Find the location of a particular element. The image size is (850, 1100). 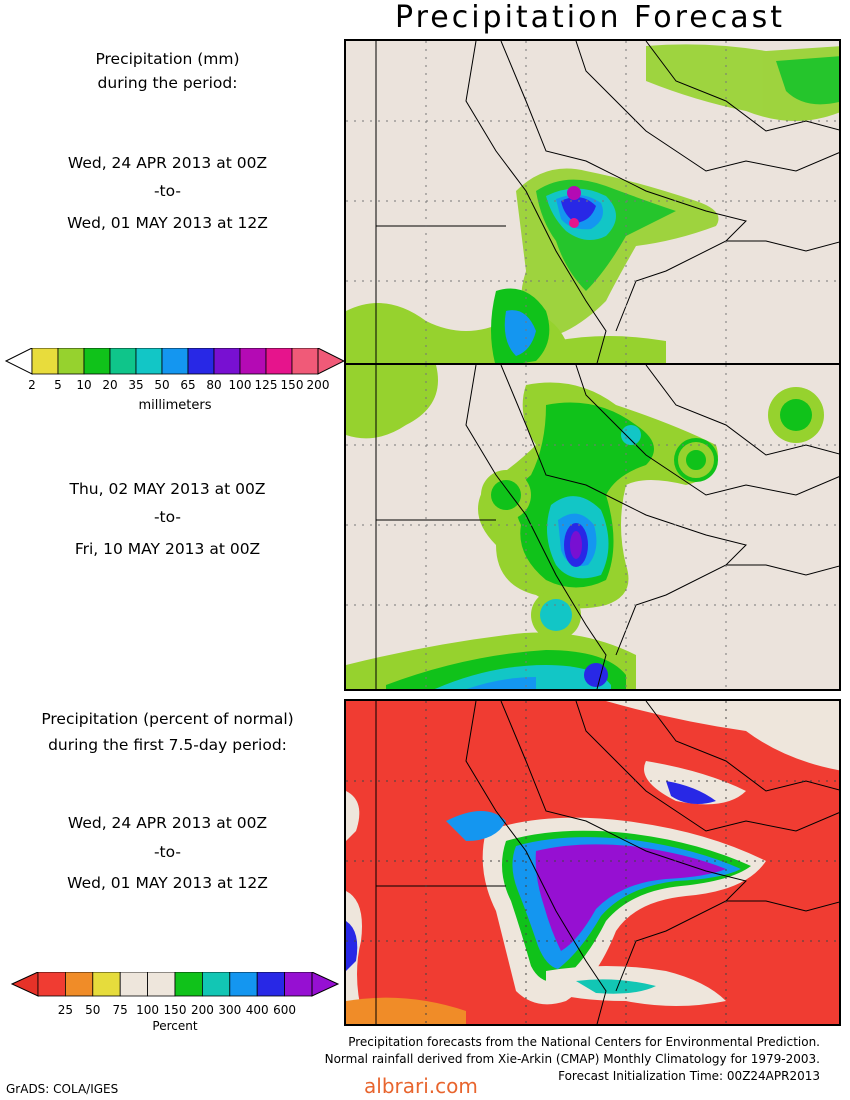

colorbar-percent is located at coordinates (175, 984).